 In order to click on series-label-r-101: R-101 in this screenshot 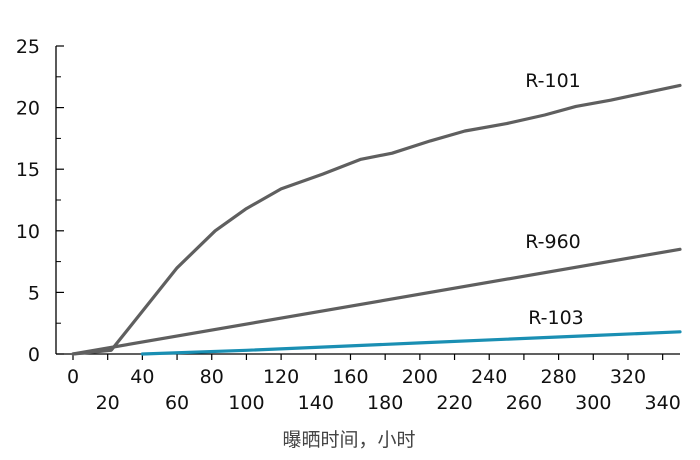, I will do `click(553, 81)`.